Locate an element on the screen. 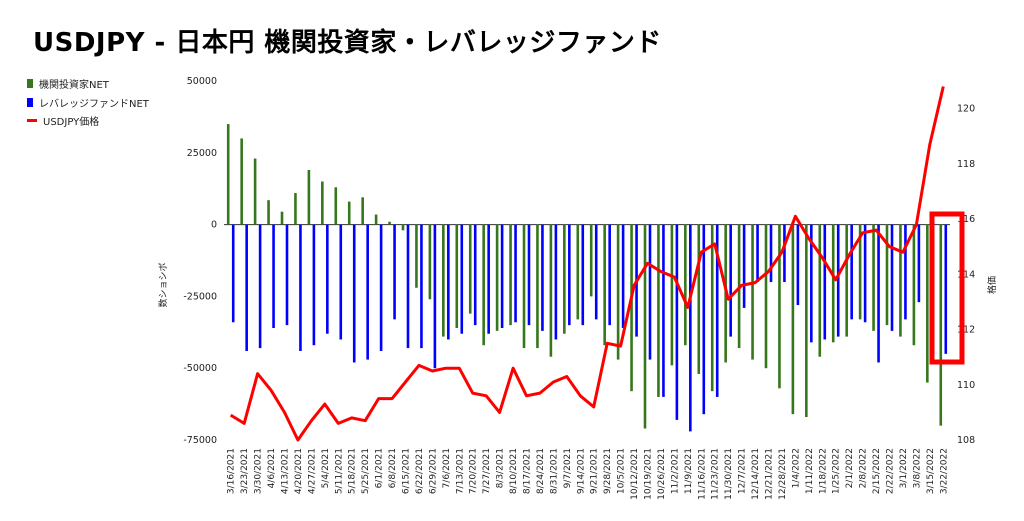 This screenshot has height=521, width=1024. y-tick-right: 114 is located at coordinates (966, 274).